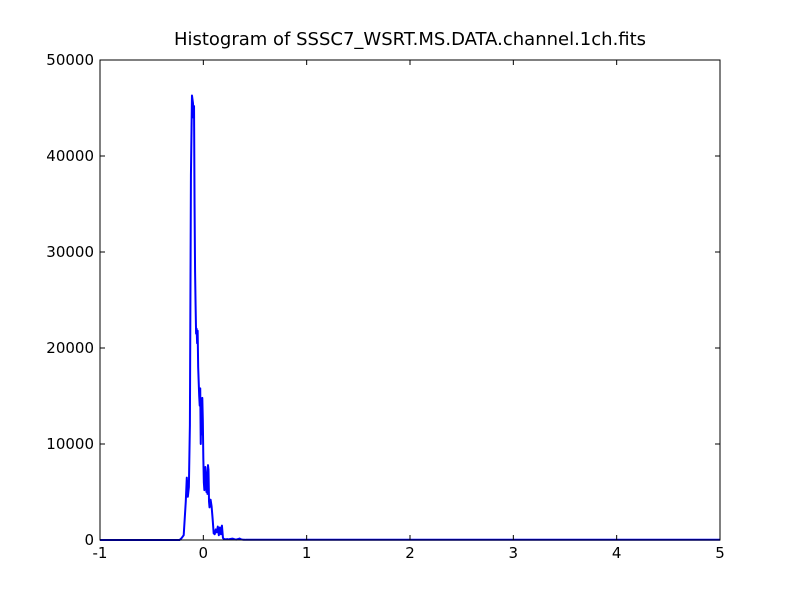  What do you see at coordinates (204, 553) in the screenshot?
I see `x-tick-label: 0` at bounding box center [204, 553].